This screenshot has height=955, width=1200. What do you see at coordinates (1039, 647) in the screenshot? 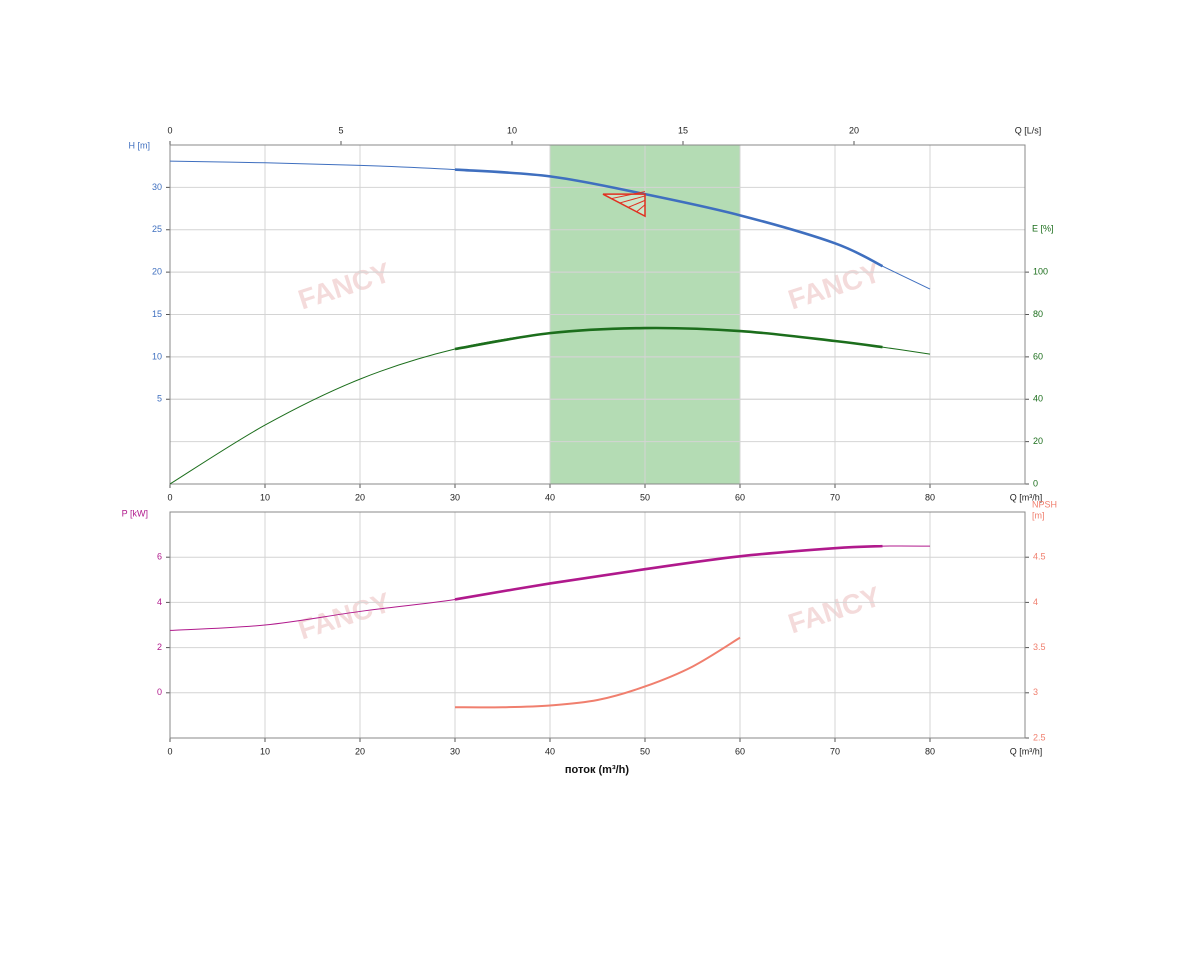
I see `y2-tick-label: 3.5` at bounding box center [1039, 647].